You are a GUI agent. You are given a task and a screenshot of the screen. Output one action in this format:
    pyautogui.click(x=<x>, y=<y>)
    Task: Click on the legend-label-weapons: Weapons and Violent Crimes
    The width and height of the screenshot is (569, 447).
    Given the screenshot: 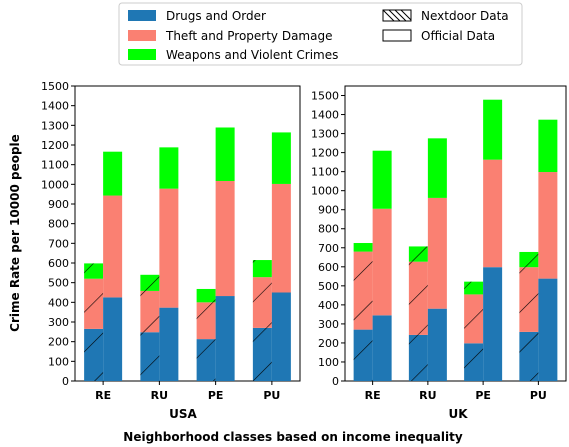 What is the action you would take?
    pyautogui.click(x=252, y=55)
    